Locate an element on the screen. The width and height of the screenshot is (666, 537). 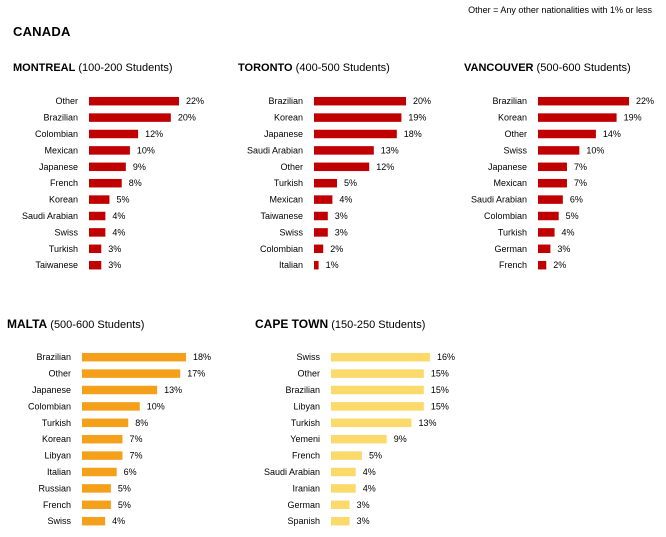
category-label: German is located at coordinates (303, 505).